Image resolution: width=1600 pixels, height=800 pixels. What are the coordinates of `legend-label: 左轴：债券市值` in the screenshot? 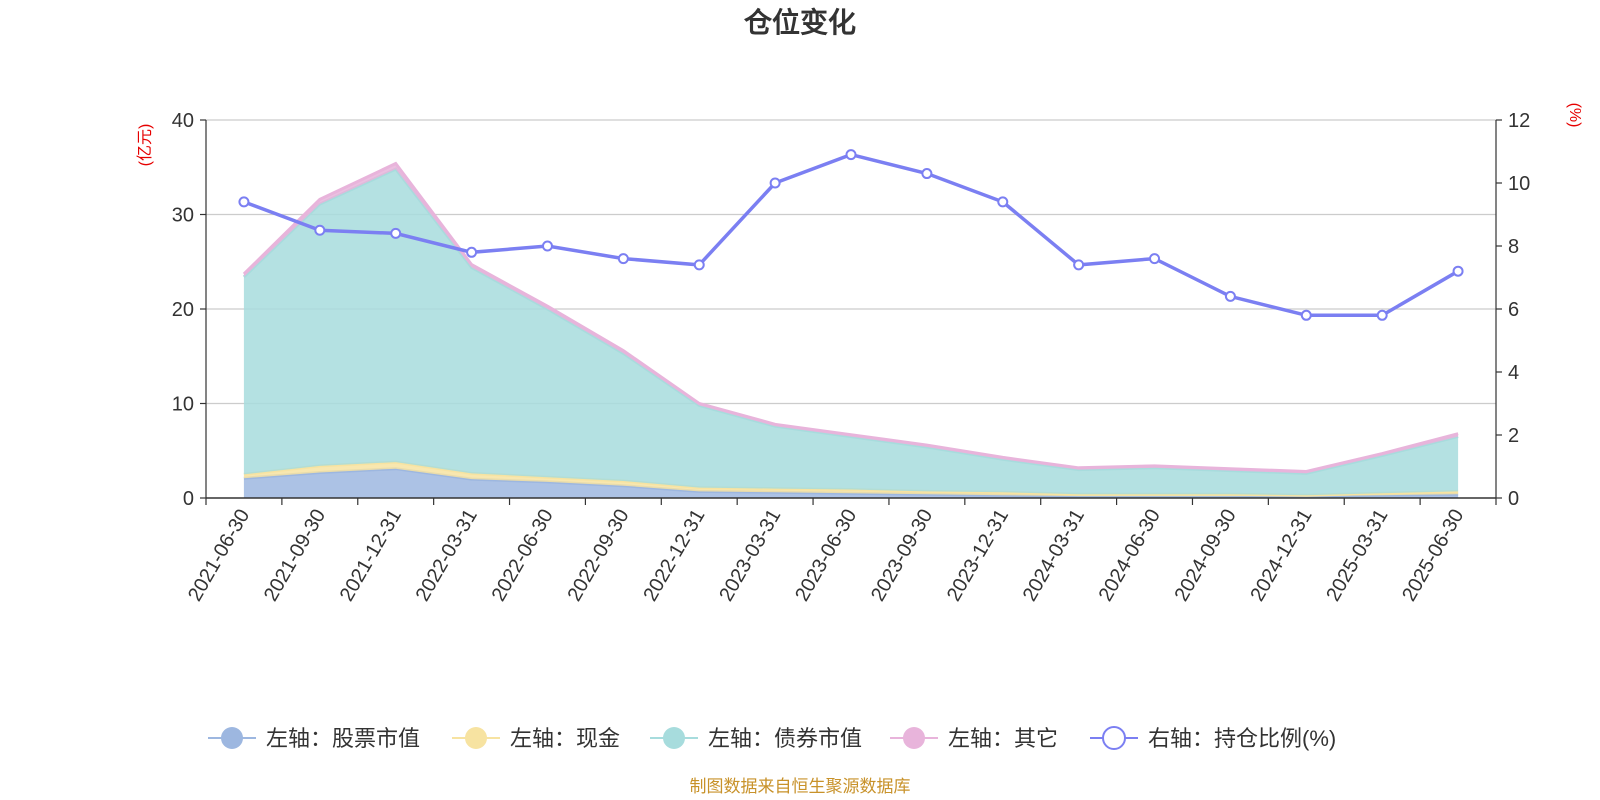 It's located at (785, 738).